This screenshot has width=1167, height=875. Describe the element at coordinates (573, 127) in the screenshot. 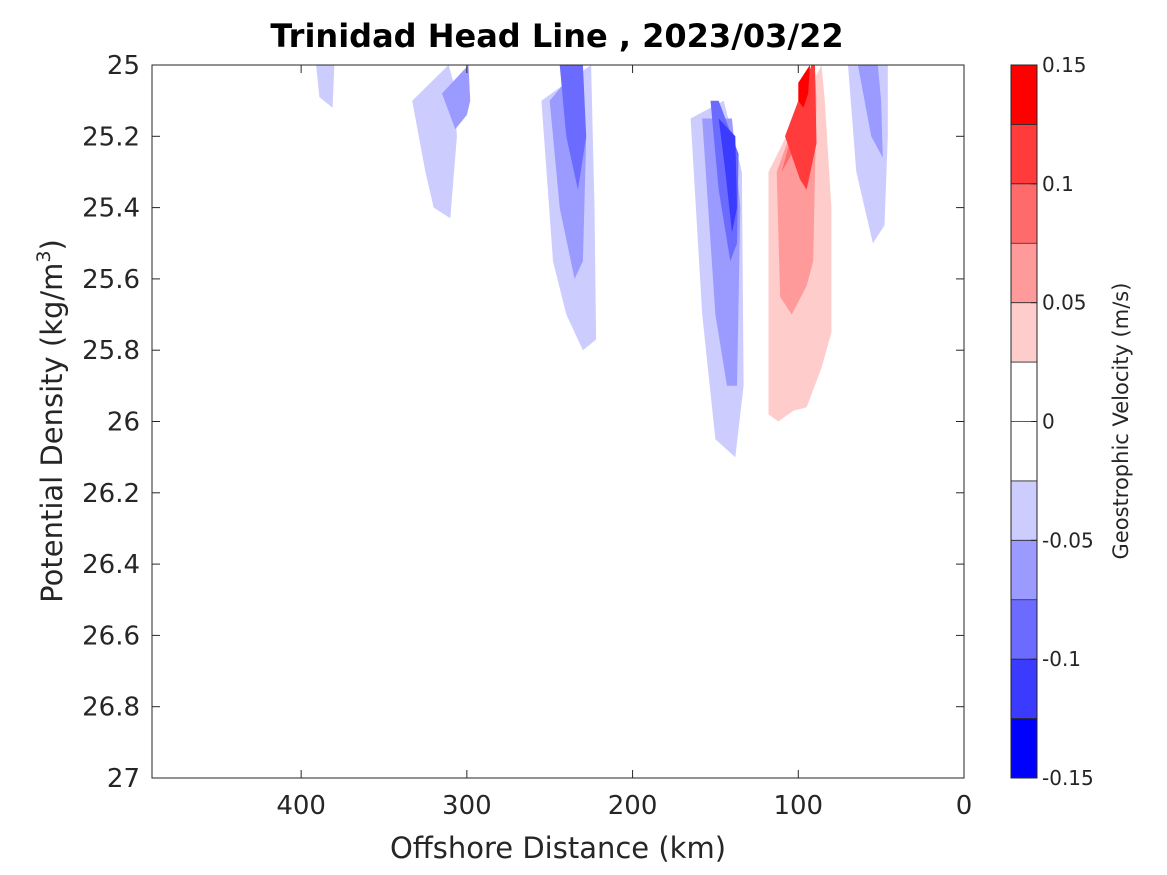

I see `contour-region-neg-235-l4` at that location.